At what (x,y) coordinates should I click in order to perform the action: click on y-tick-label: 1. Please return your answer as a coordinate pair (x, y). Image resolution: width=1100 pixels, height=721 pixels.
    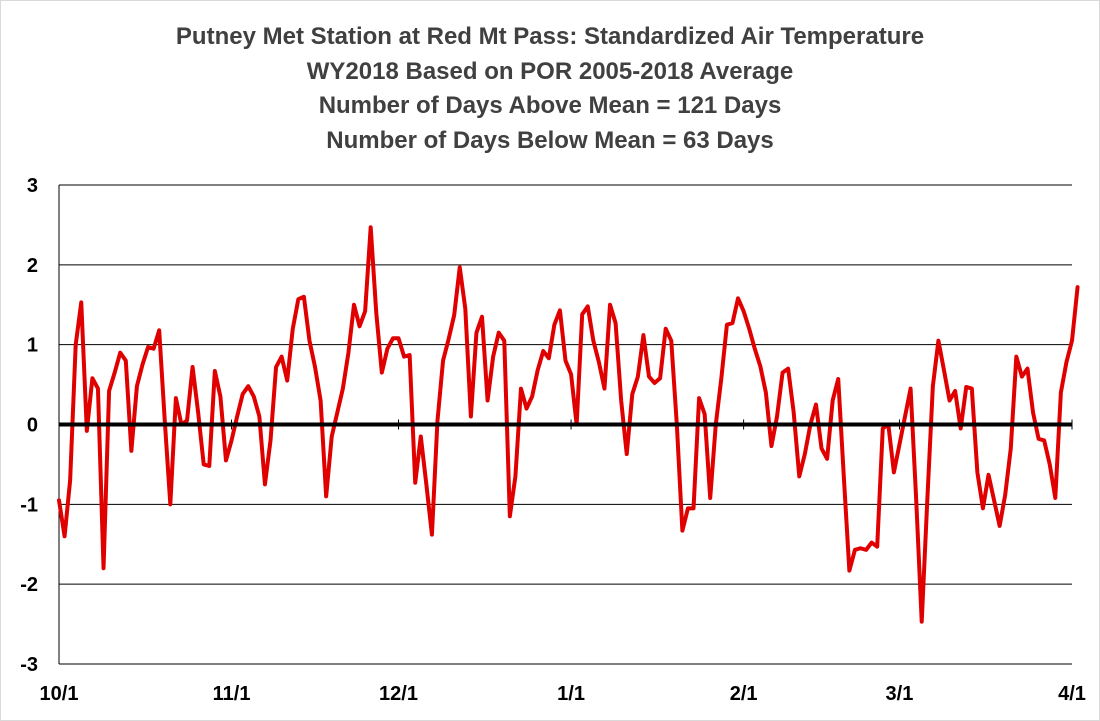
    Looking at the image, I should click on (32, 346).